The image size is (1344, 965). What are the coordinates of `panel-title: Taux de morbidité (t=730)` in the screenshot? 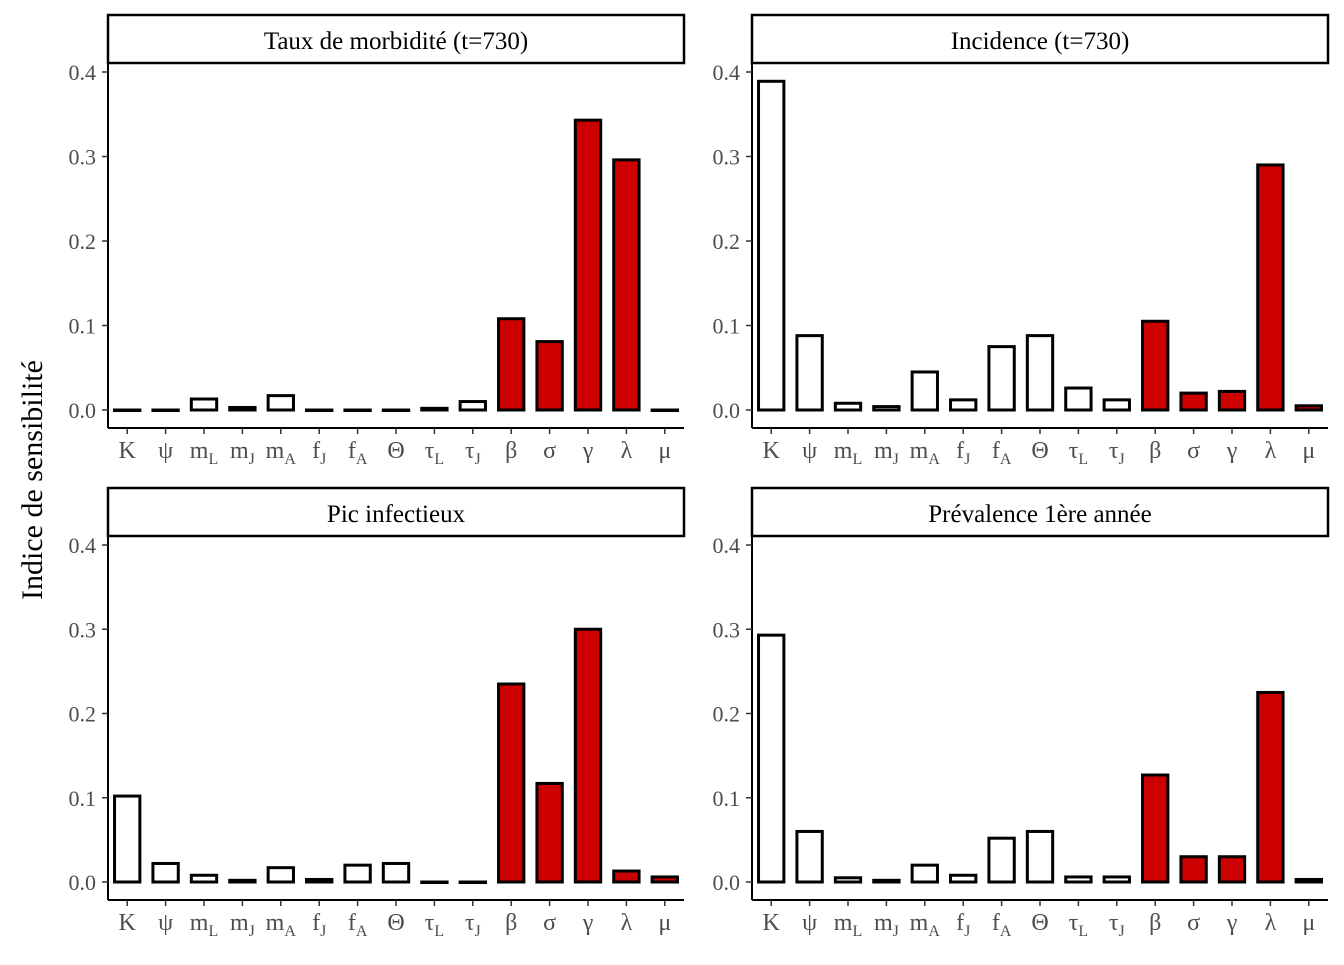 It's located at (396, 41).